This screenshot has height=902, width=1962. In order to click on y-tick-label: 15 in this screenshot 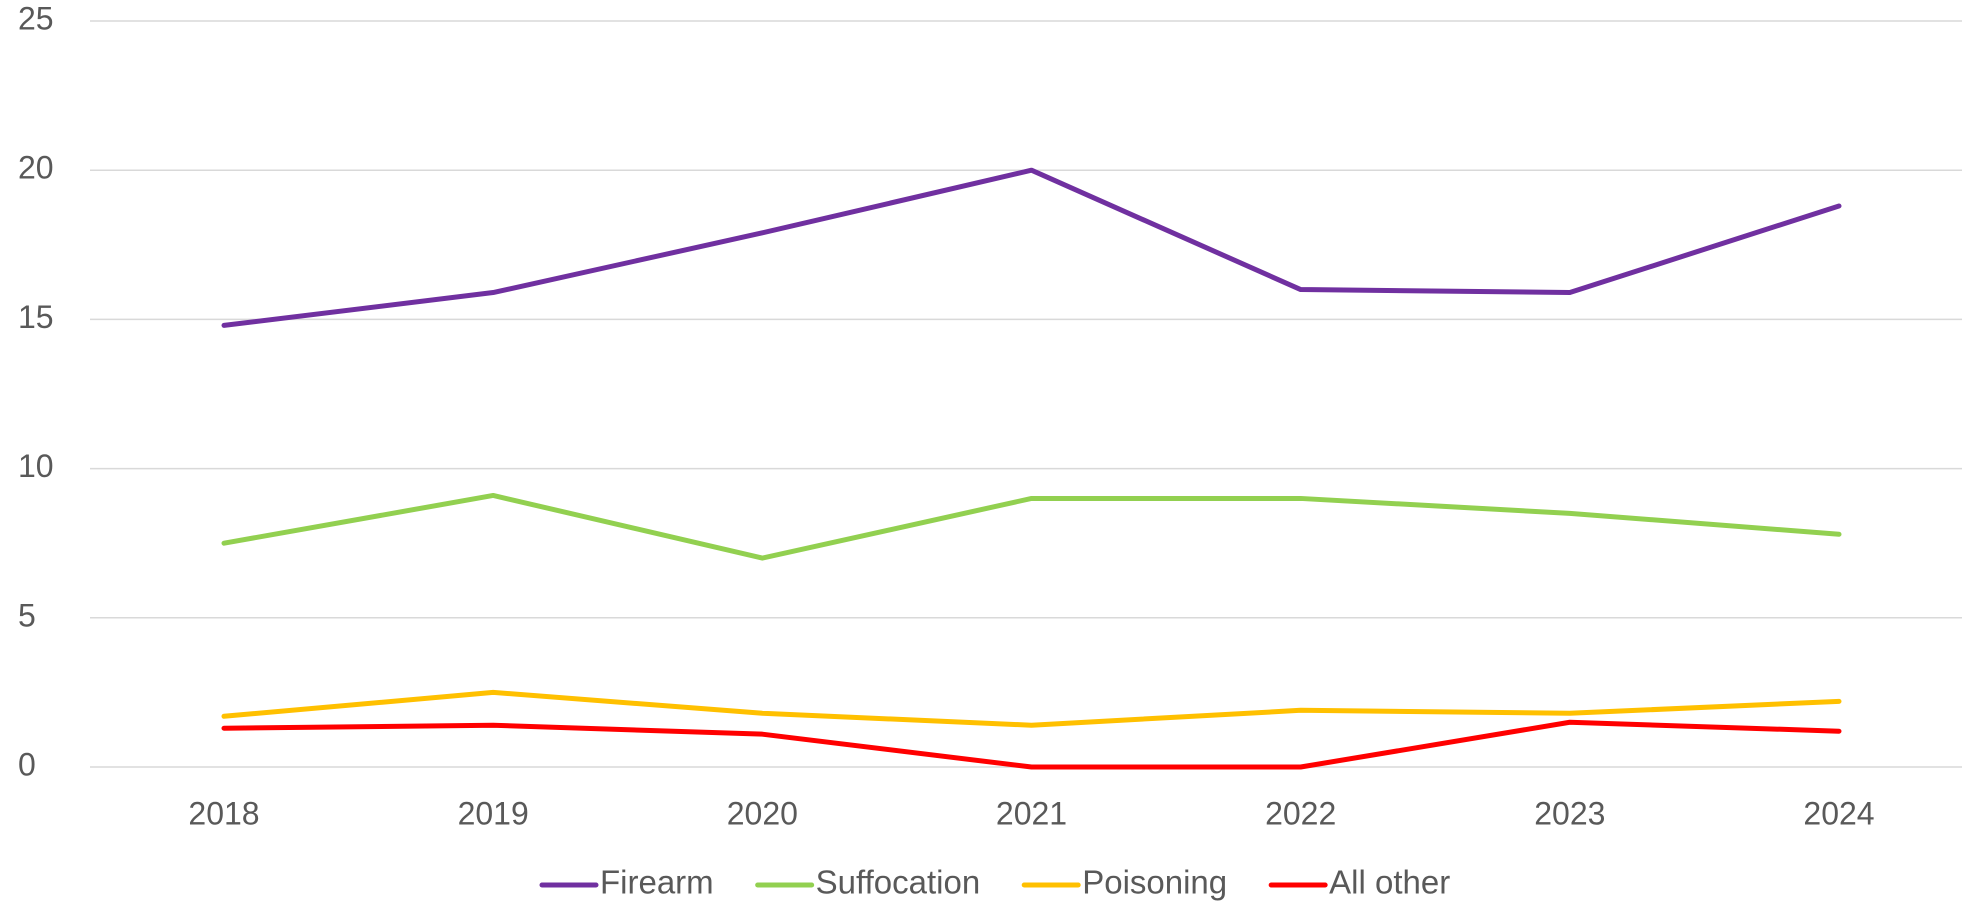, I will do `click(36, 317)`.